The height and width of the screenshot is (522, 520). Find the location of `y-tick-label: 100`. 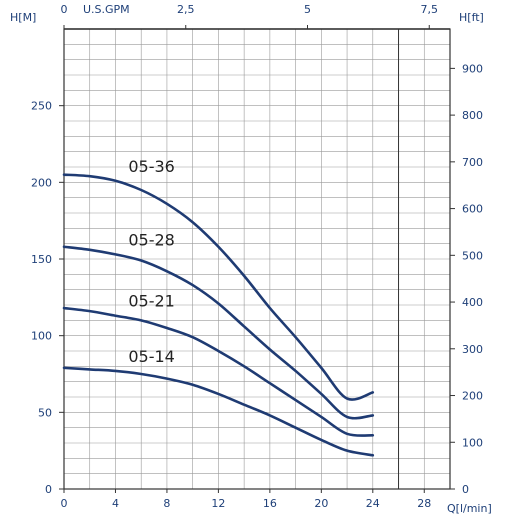

y-tick-label: 100 is located at coordinates (41, 336).